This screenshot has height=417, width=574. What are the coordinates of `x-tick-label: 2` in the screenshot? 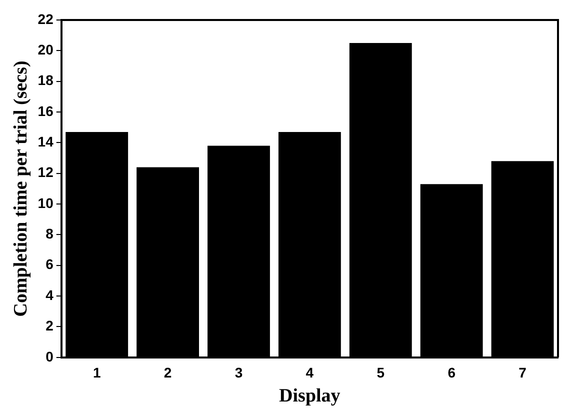 It's located at (168, 372).